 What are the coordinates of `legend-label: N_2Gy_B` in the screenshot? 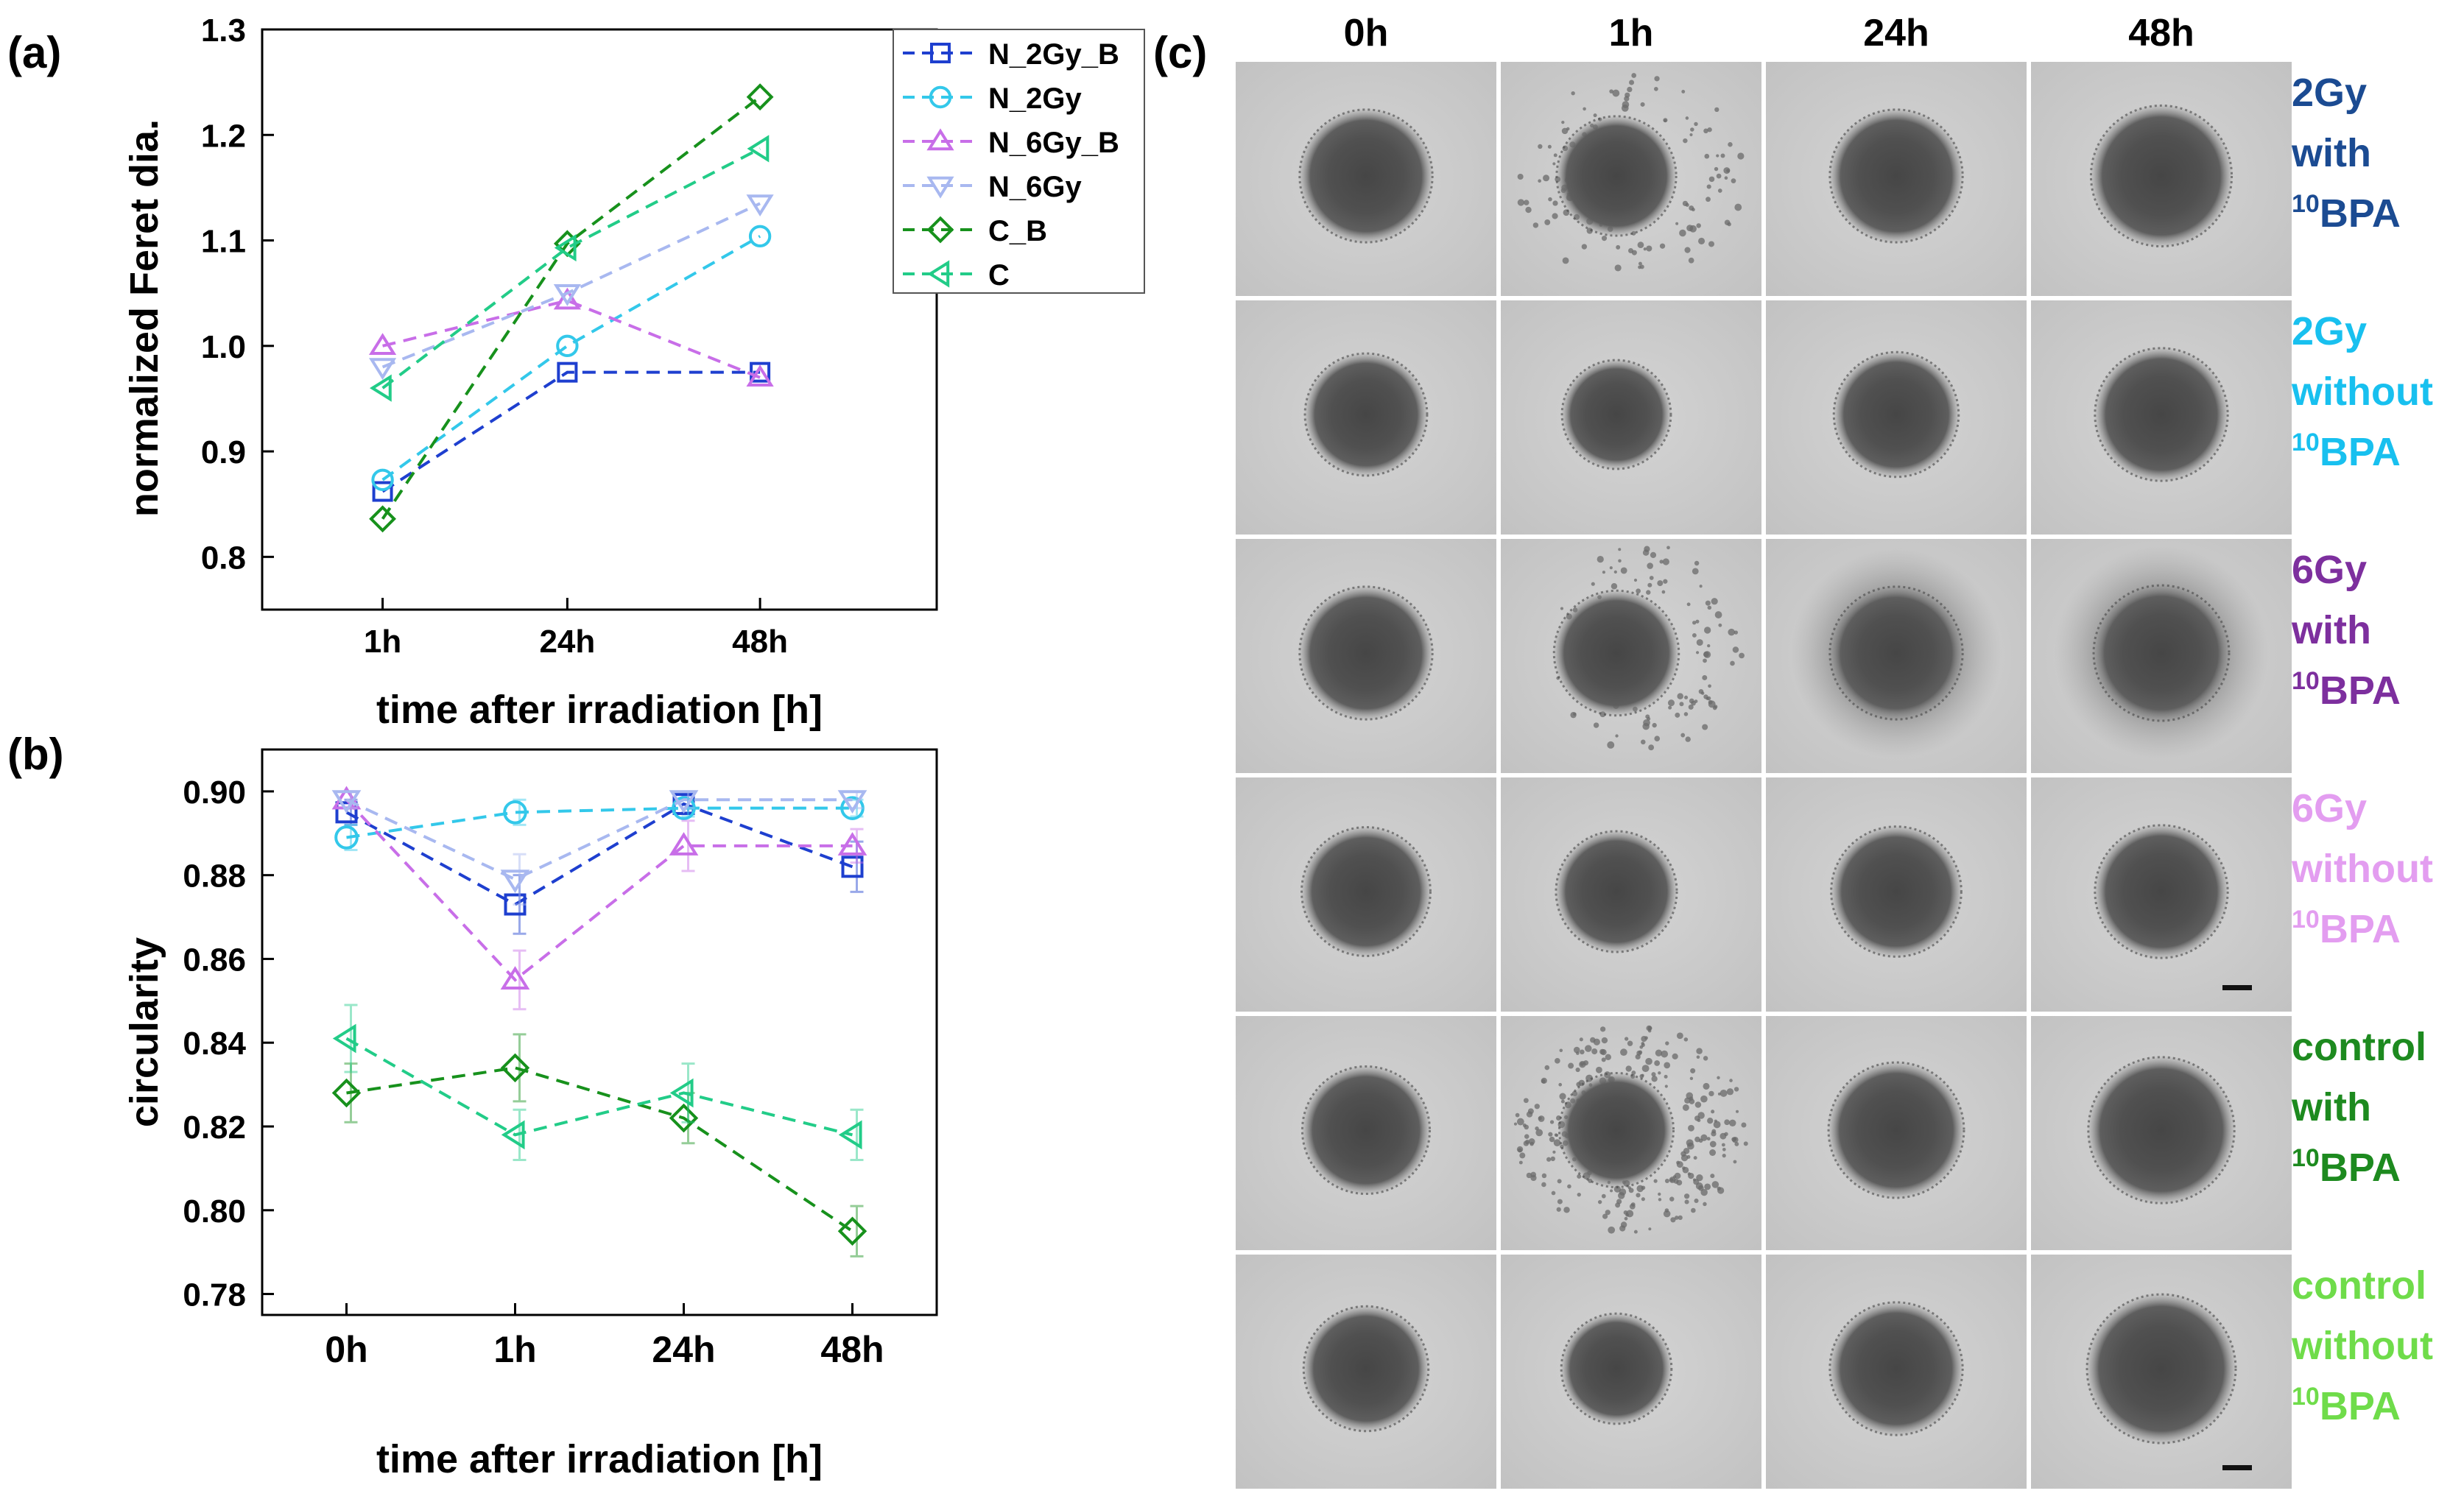 It's located at (1053, 54).